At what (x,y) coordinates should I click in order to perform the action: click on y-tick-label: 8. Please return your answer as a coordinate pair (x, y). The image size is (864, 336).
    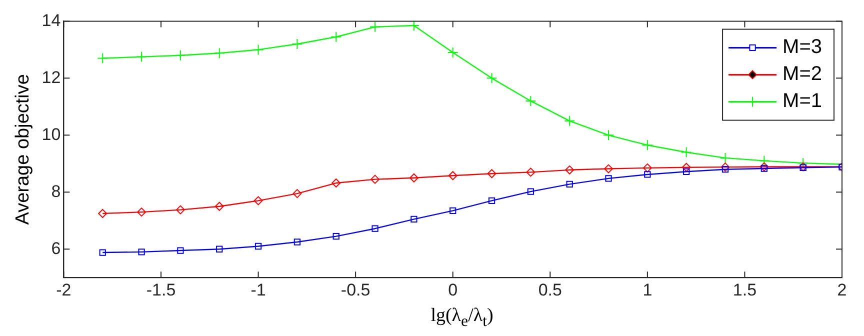
    Looking at the image, I should click on (56, 191).